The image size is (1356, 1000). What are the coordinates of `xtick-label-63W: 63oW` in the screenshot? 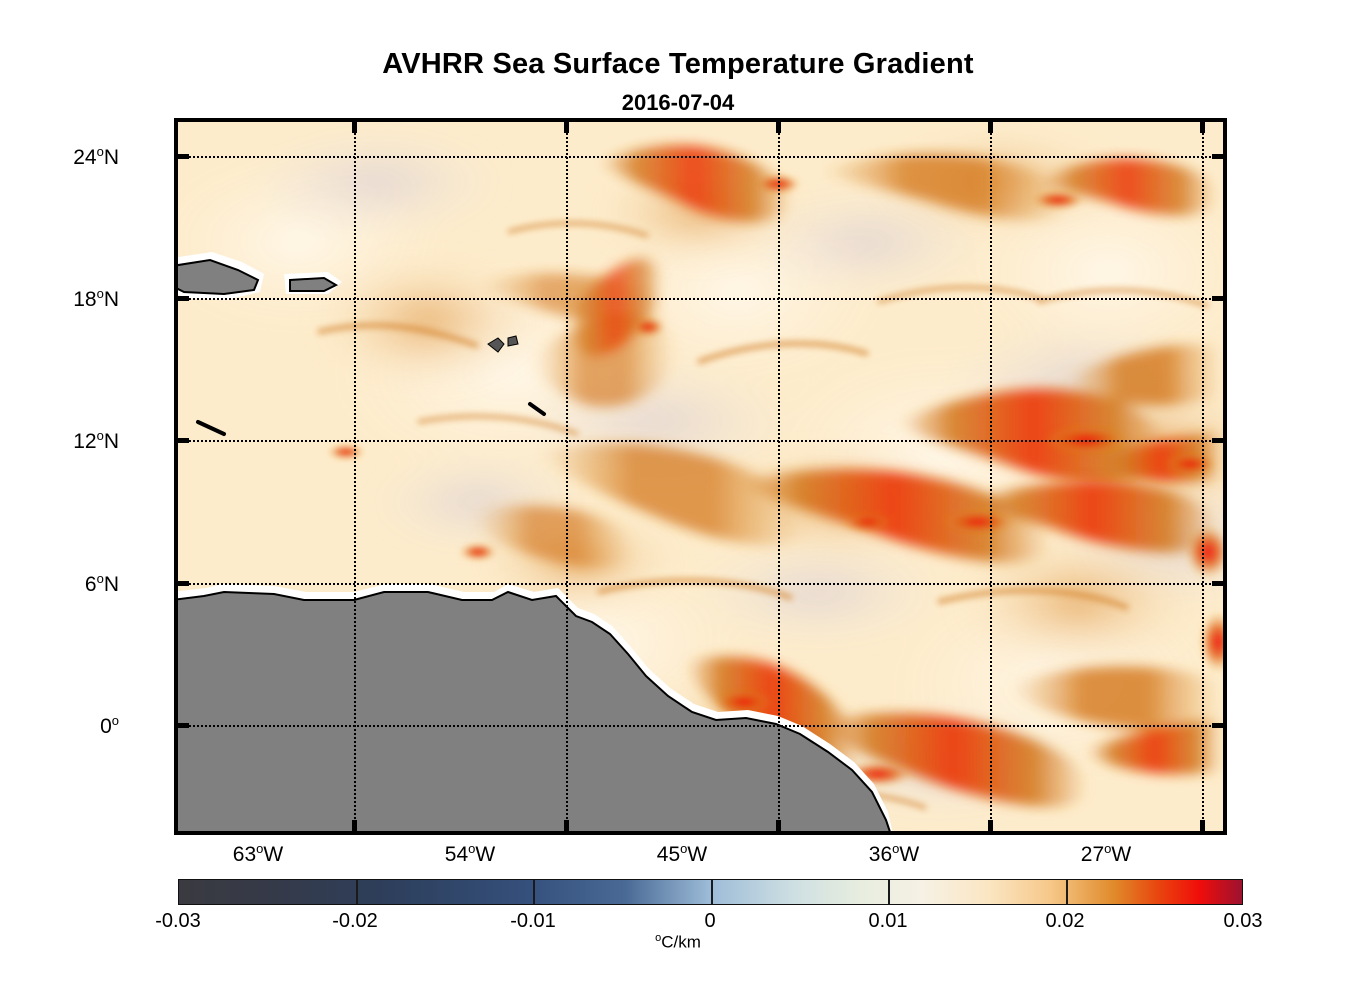 It's located at (258, 853).